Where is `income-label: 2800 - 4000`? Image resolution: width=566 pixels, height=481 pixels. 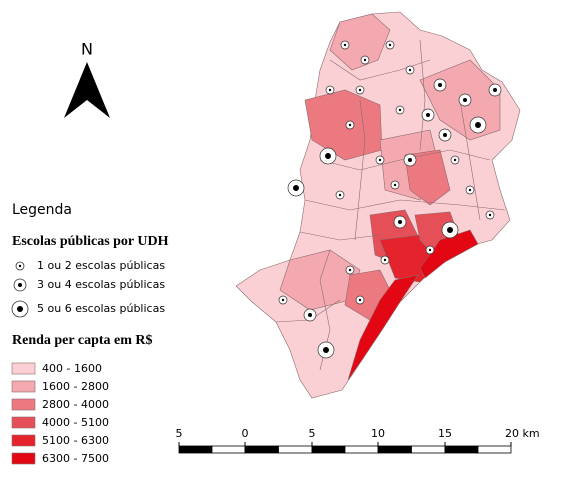
income-label: 2800 - 4000 is located at coordinates (75, 404).